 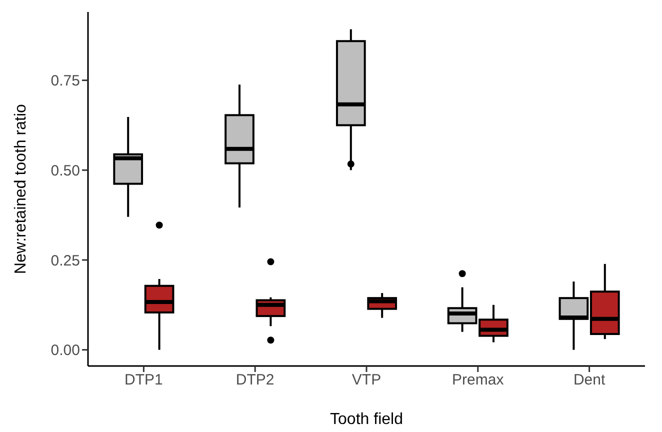 I want to click on x-tick-label: Dent, so click(x=589, y=380).